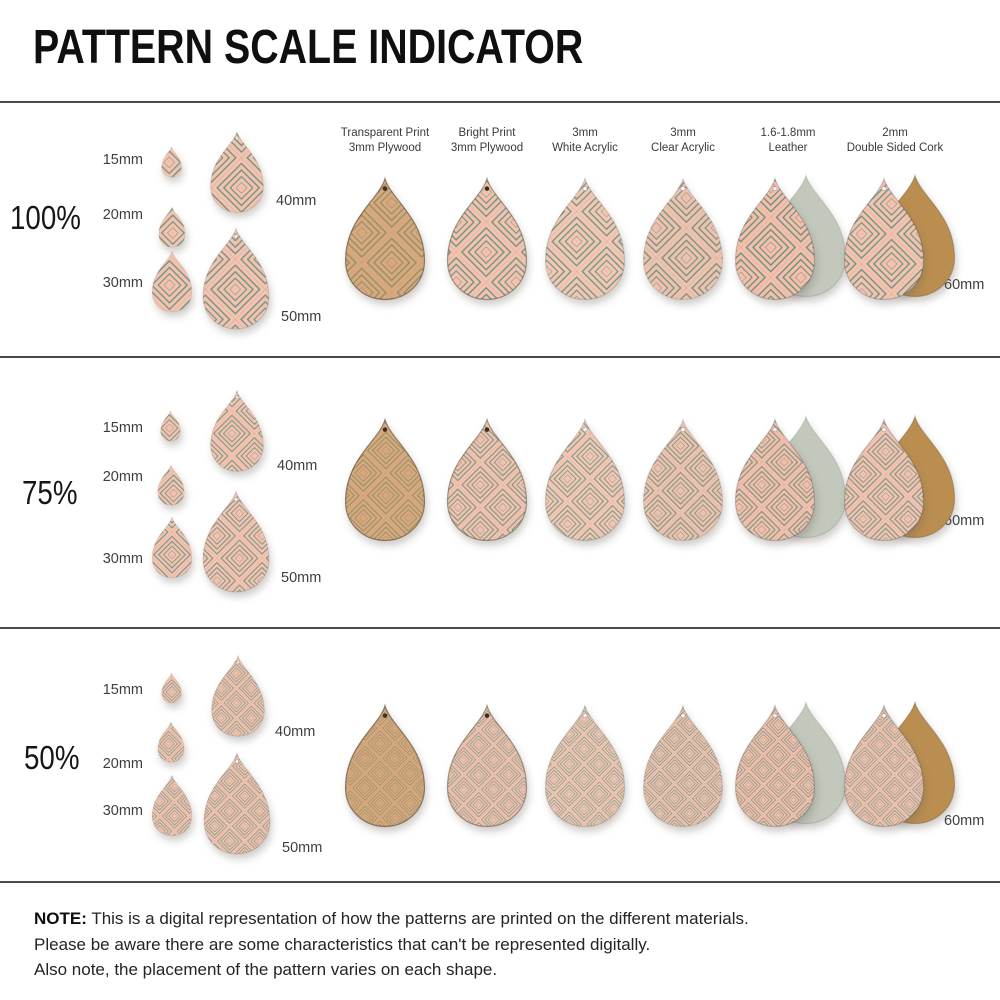 The width and height of the screenshot is (1000, 1000). What do you see at coordinates (884, 238) in the screenshot?
I see `teardrop-60mm-cork-100pct` at bounding box center [884, 238].